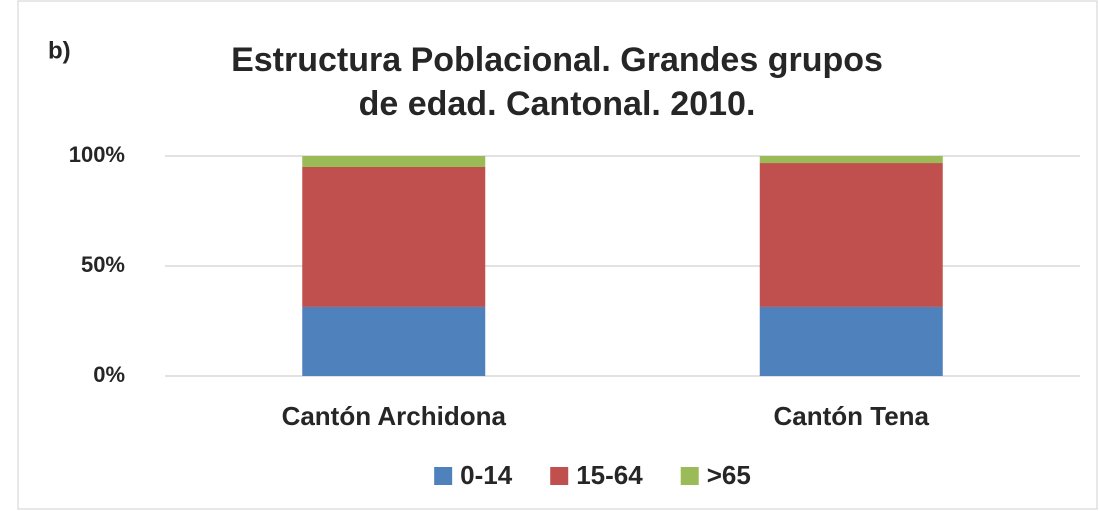  What do you see at coordinates (609, 475) in the screenshot?
I see `legend-label: 15-64` at bounding box center [609, 475].